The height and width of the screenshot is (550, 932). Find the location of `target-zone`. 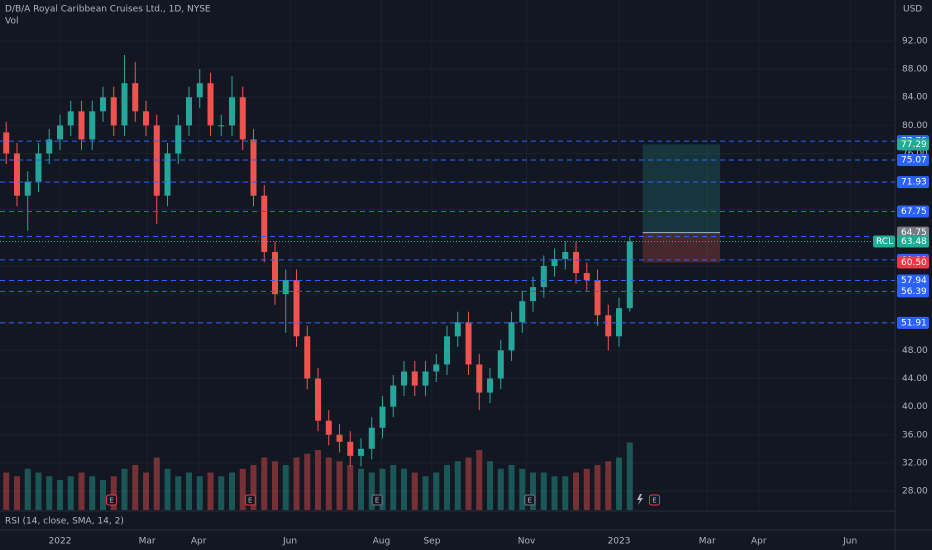

target-zone is located at coordinates (681, 188).